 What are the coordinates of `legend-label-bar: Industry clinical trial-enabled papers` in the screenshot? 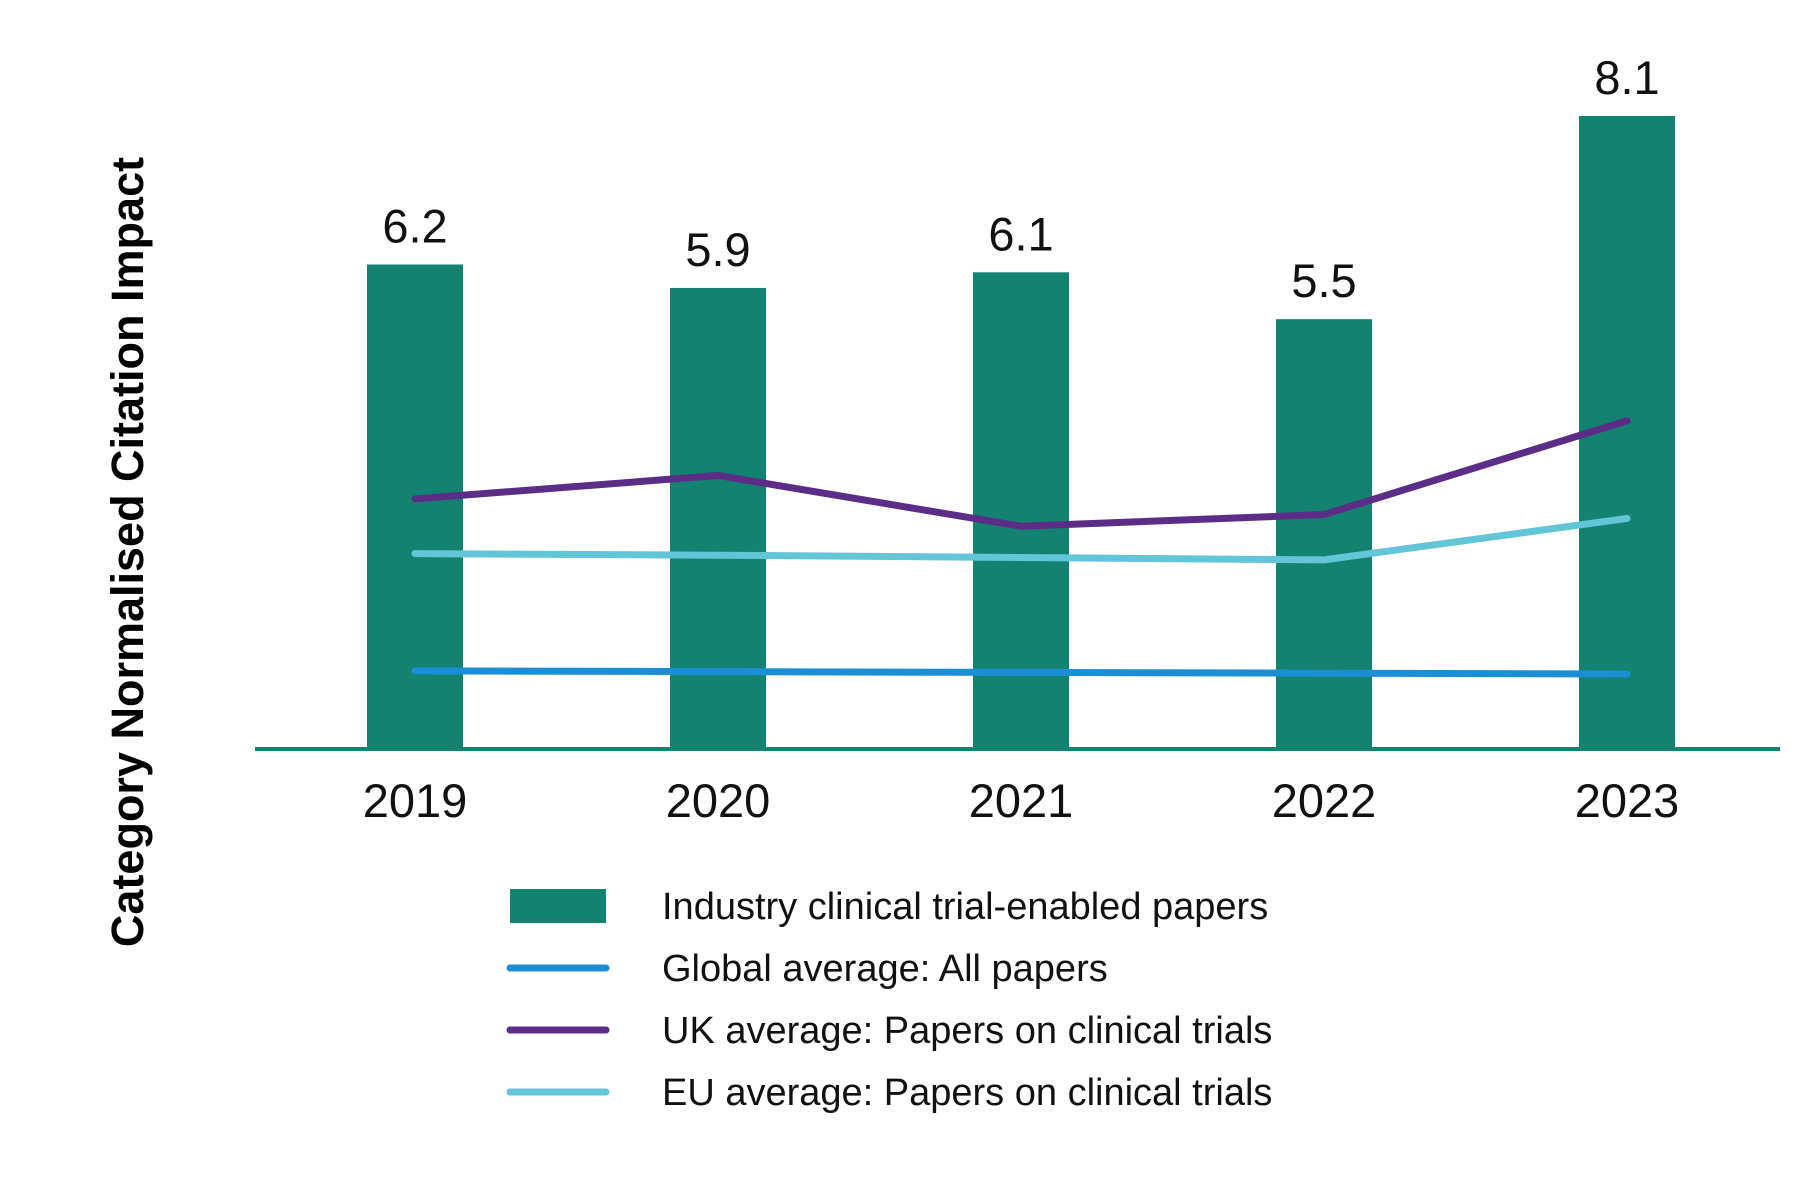 It's located at (965, 907).